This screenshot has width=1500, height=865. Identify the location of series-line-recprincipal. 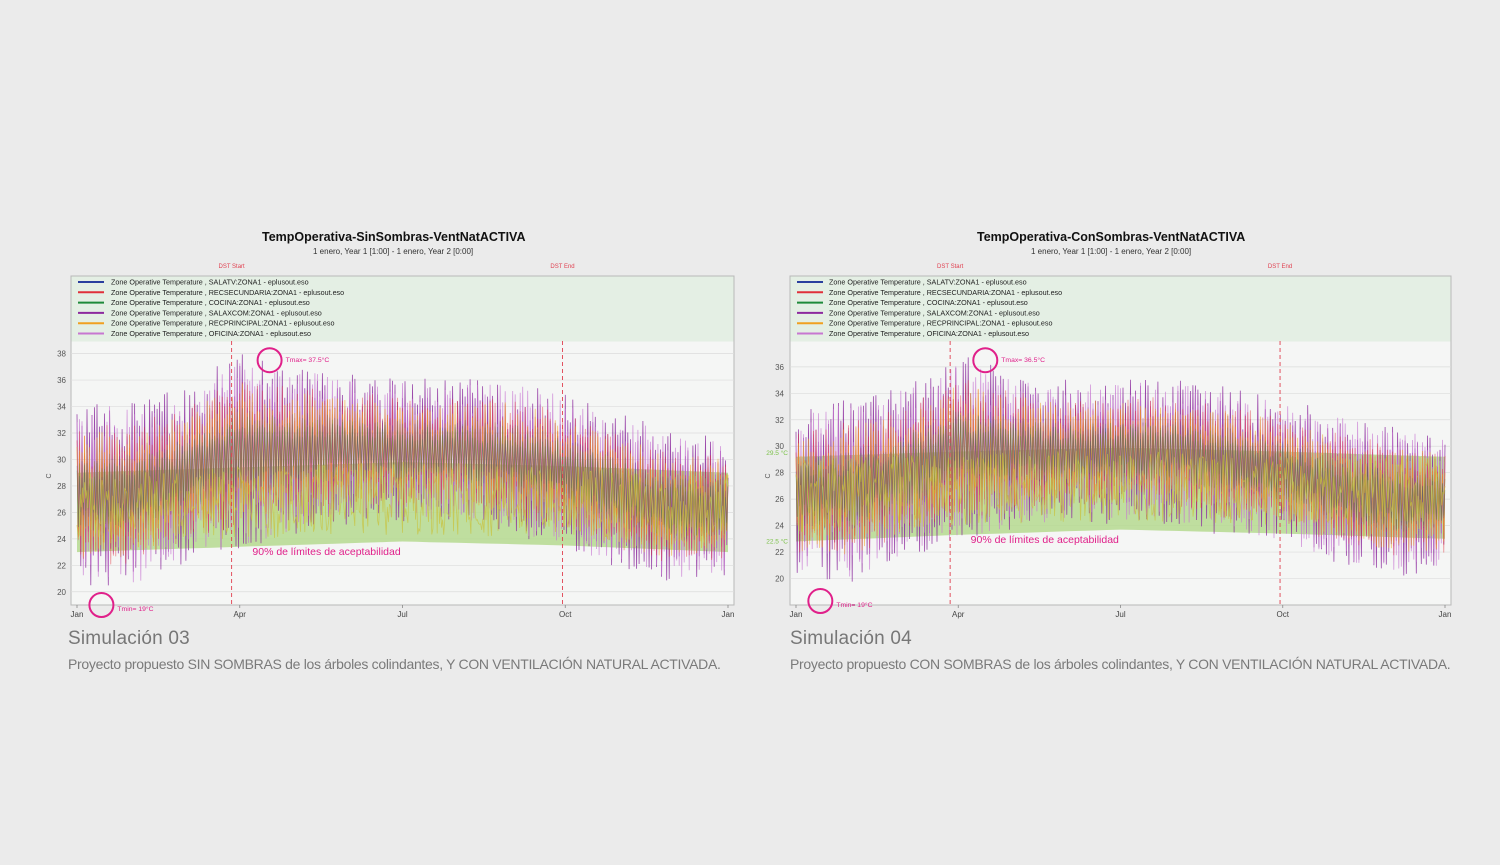
(402, 470).